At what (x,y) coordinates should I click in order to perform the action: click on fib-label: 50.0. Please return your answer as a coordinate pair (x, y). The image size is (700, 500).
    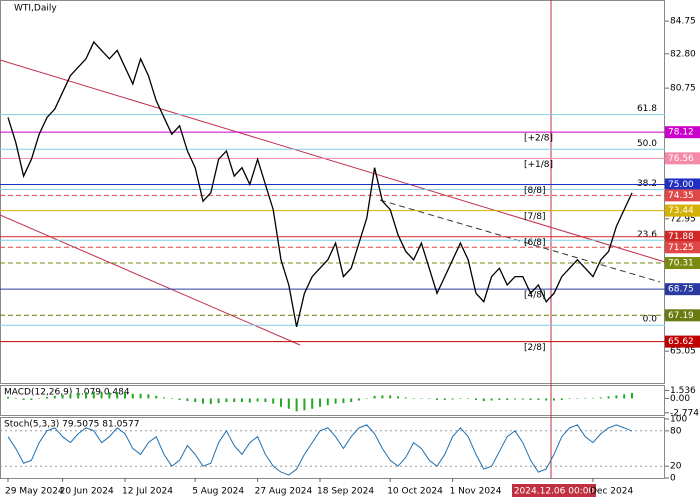
    Looking at the image, I should click on (647, 144).